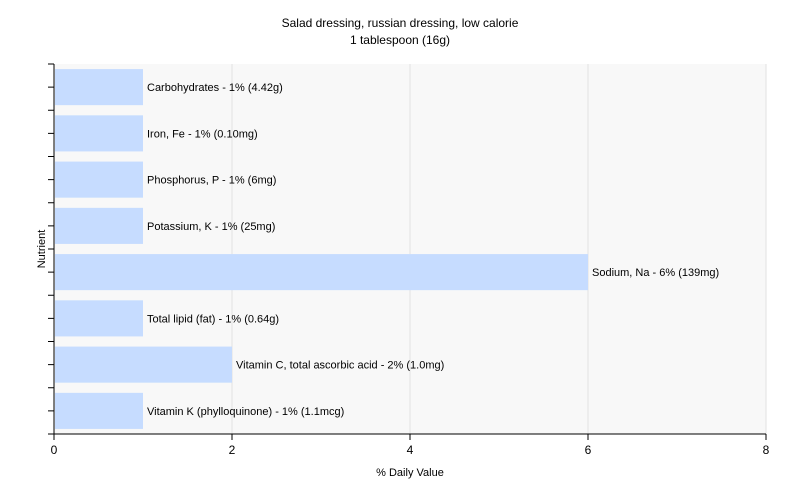 The width and height of the screenshot is (800, 500). I want to click on x-tick-label: 4, so click(410, 450).